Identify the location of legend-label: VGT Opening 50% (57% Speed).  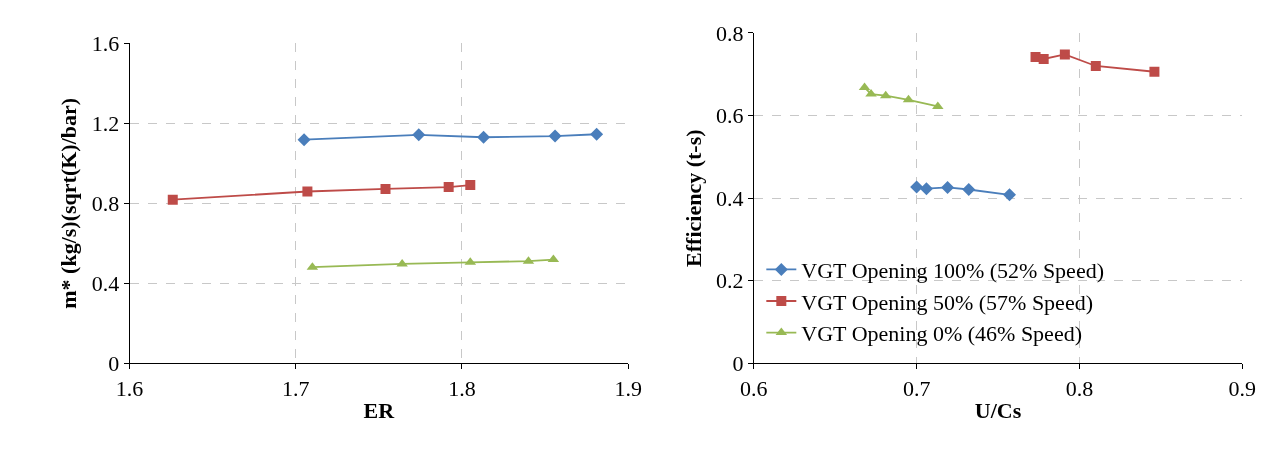
(947, 302).